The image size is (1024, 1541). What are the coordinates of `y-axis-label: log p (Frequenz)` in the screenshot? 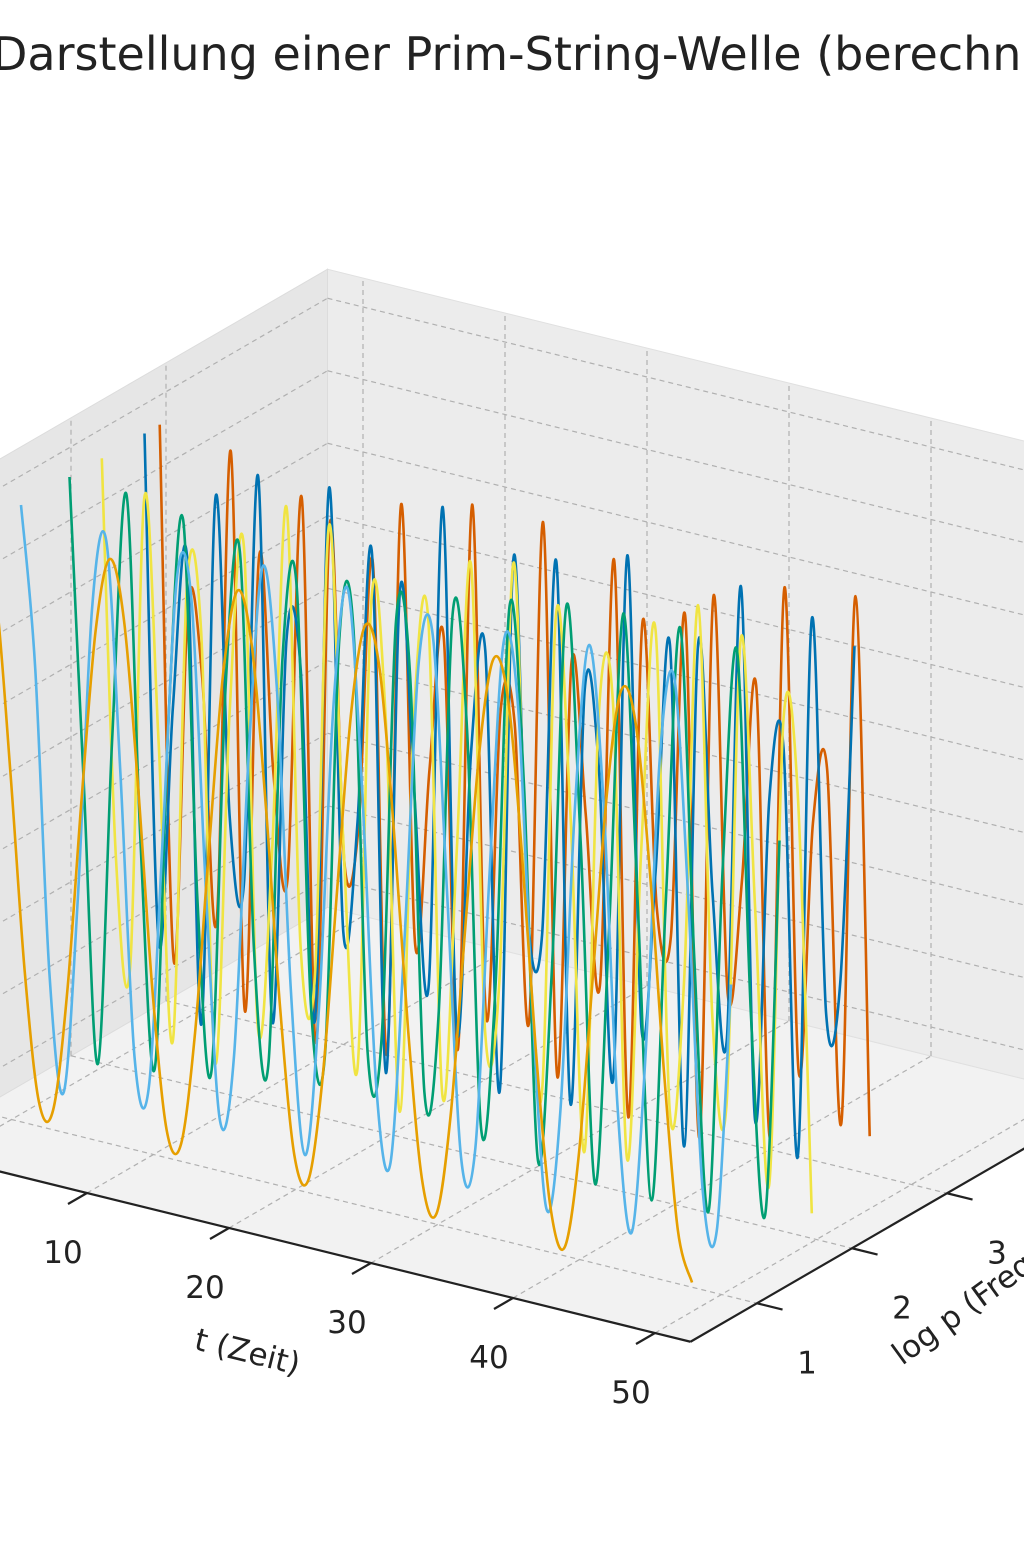 It's located at (955, 1283).